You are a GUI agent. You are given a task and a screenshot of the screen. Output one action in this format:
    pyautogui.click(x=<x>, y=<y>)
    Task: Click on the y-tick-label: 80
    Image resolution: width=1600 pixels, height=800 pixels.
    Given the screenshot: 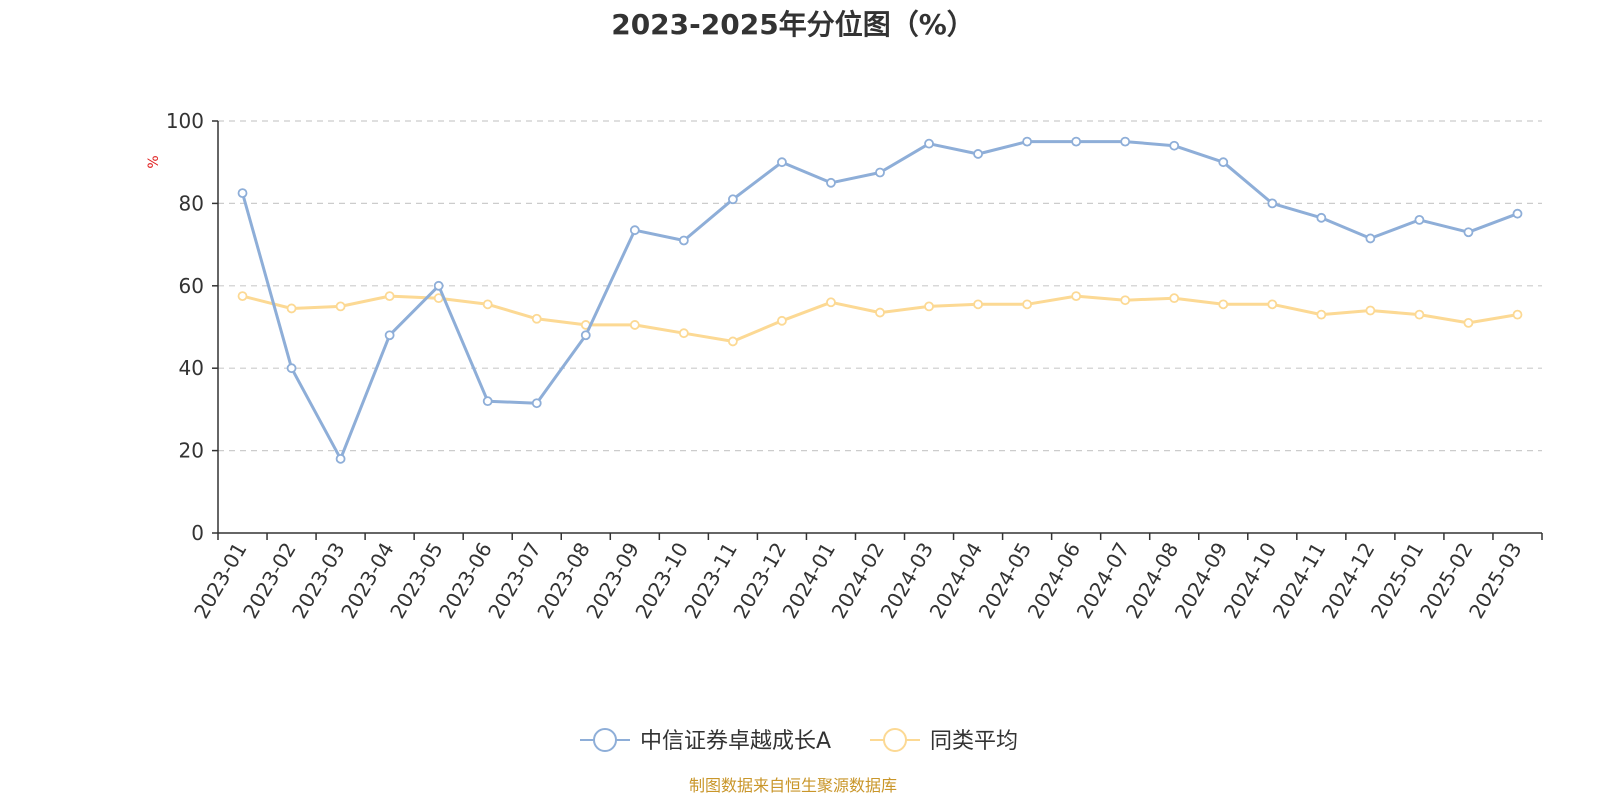 What is the action you would take?
    pyautogui.click(x=191, y=203)
    